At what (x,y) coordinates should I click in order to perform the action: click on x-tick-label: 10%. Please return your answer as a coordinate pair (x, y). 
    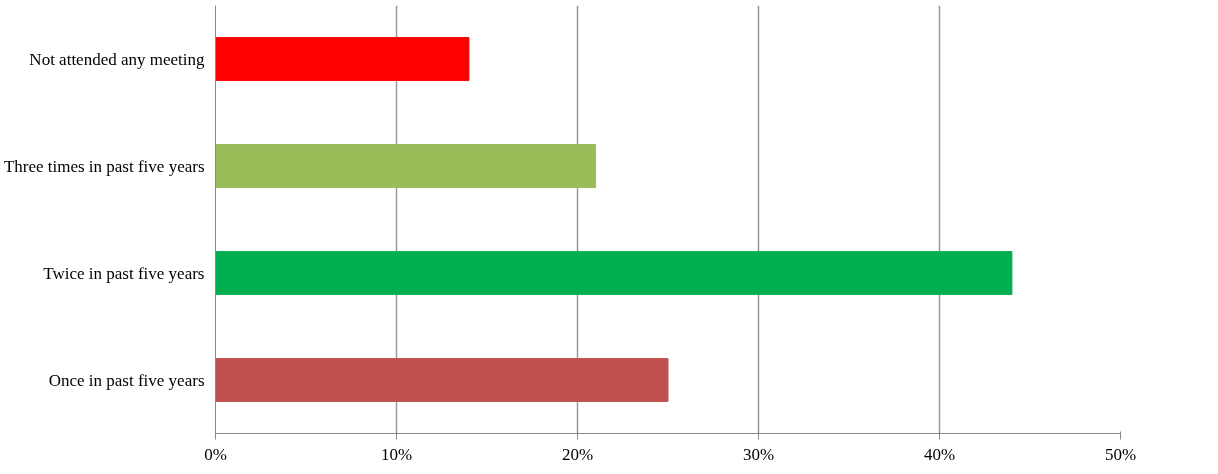
    Looking at the image, I should click on (396, 454).